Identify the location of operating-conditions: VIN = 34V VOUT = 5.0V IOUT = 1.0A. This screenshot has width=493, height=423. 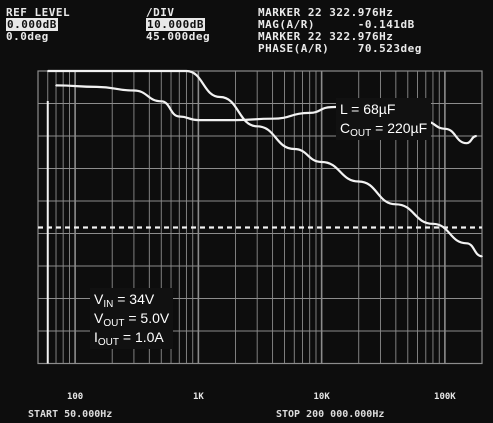
(132, 318).